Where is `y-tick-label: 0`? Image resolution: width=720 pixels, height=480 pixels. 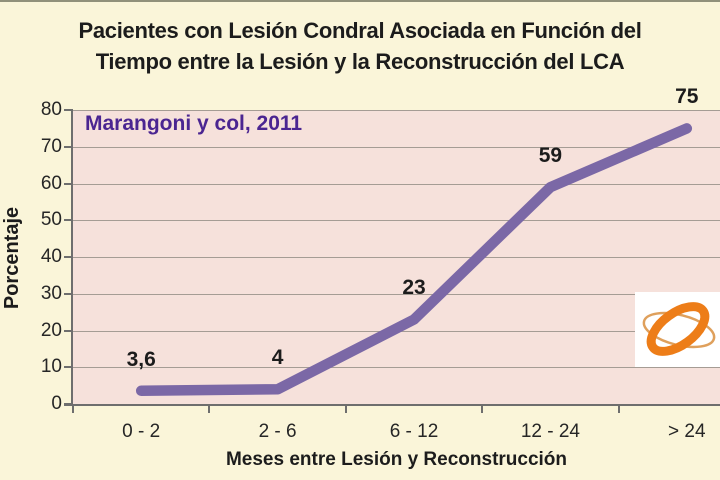 y-tick-label: 0 is located at coordinates (56, 403).